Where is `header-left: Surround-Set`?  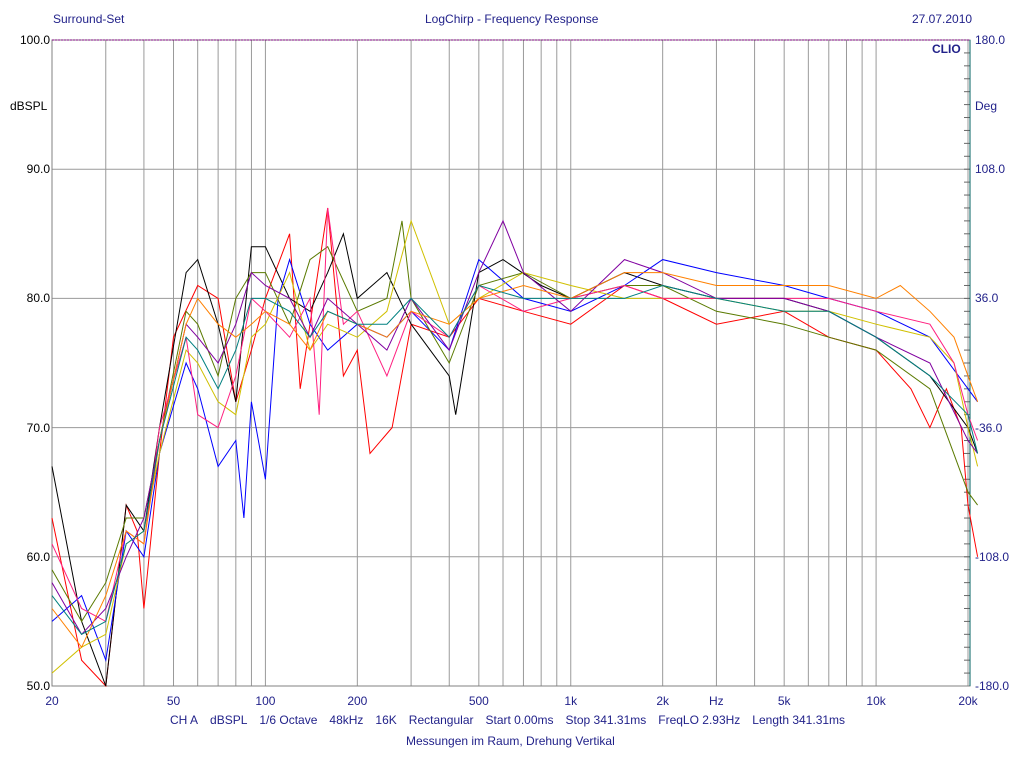
header-left: Surround-Set is located at coordinates (89, 19).